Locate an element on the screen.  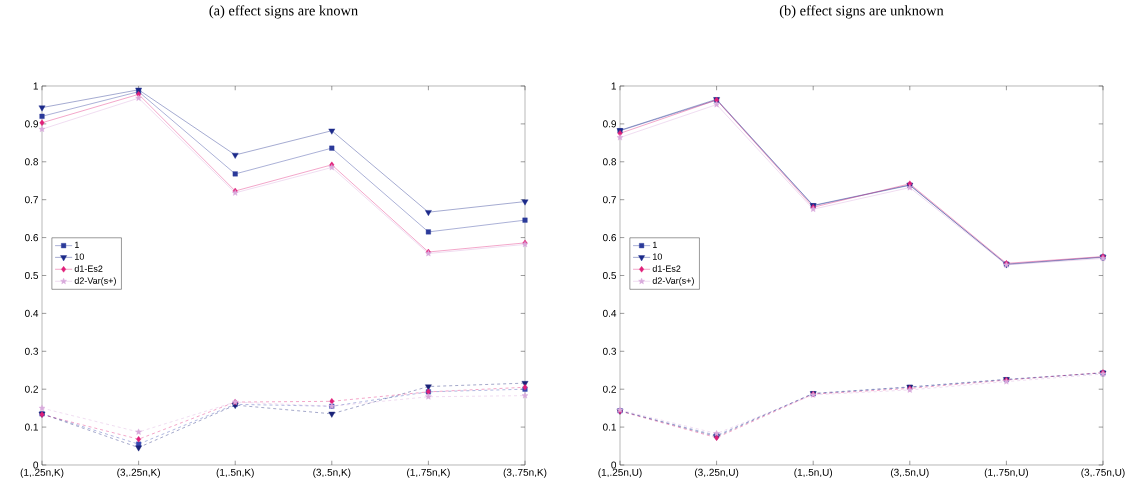
x-tick-label: (1,.75n,U) is located at coordinates (1006, 473).